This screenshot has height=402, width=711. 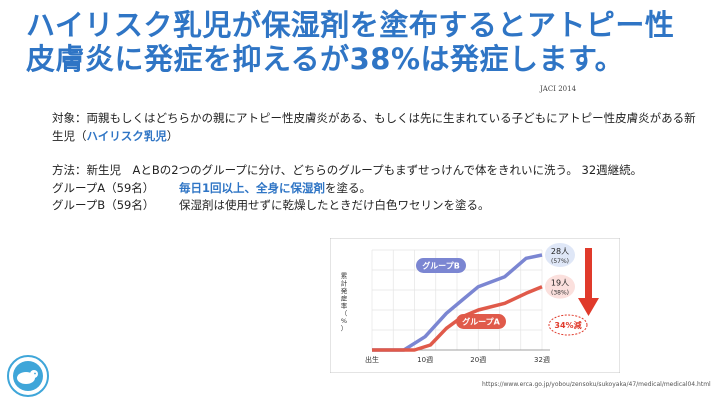 I want to click on svg-text: 28人, so click(x=560, y=251).